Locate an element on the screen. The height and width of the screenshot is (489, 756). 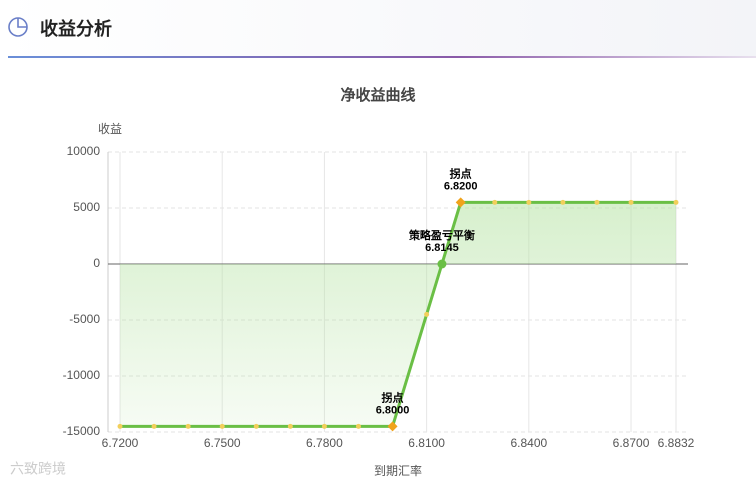
x-tick-label: 6.7200 is located at coordinates (120, 443).